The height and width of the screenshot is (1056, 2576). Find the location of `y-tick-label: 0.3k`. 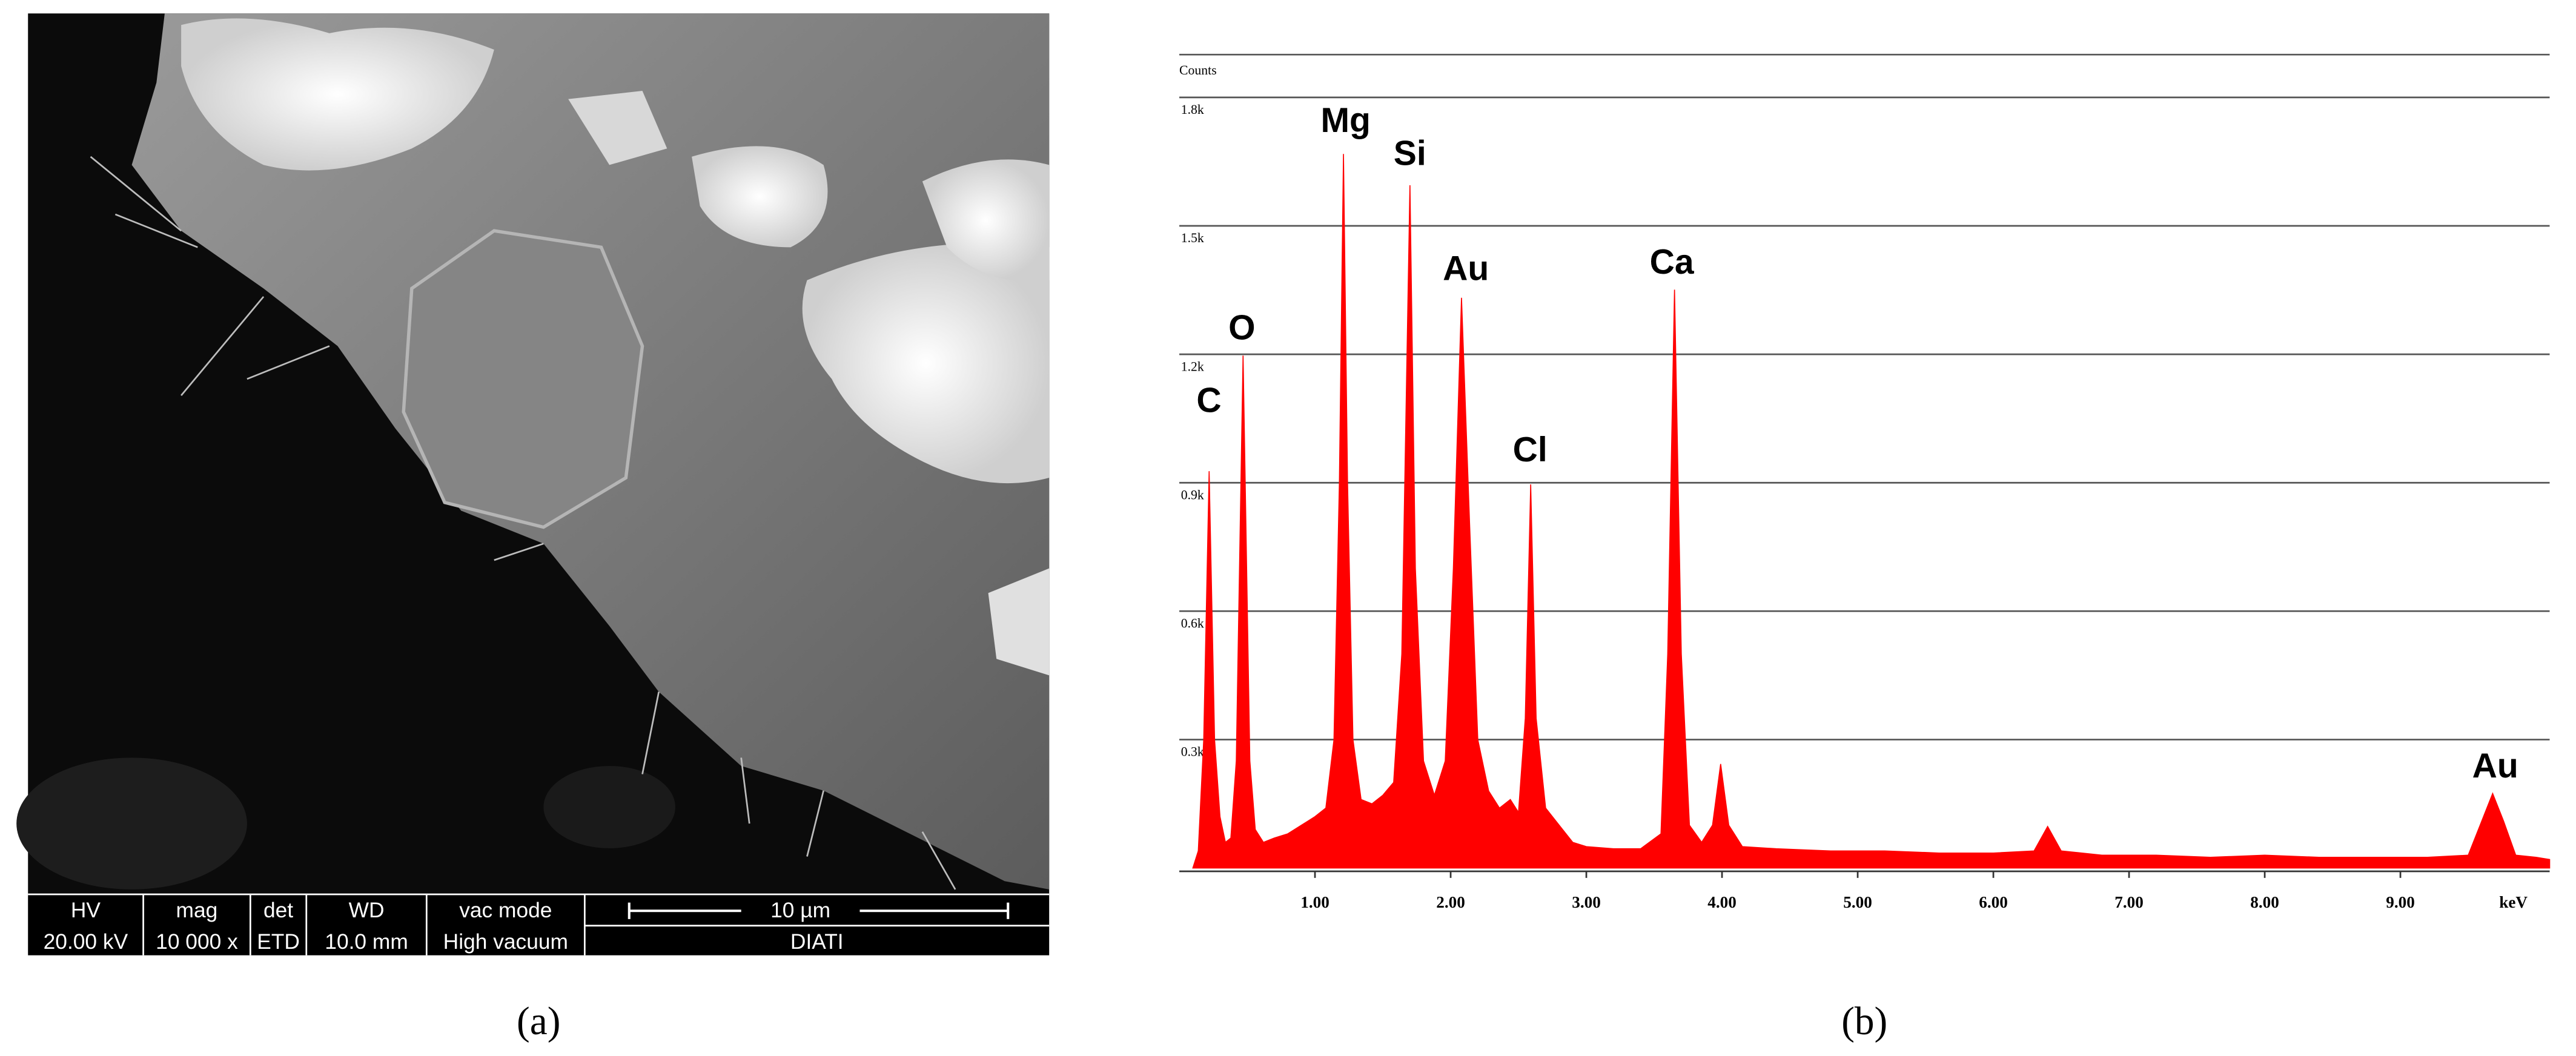

y-tick-label: 0.3k is located at coordinates (1192, 752).